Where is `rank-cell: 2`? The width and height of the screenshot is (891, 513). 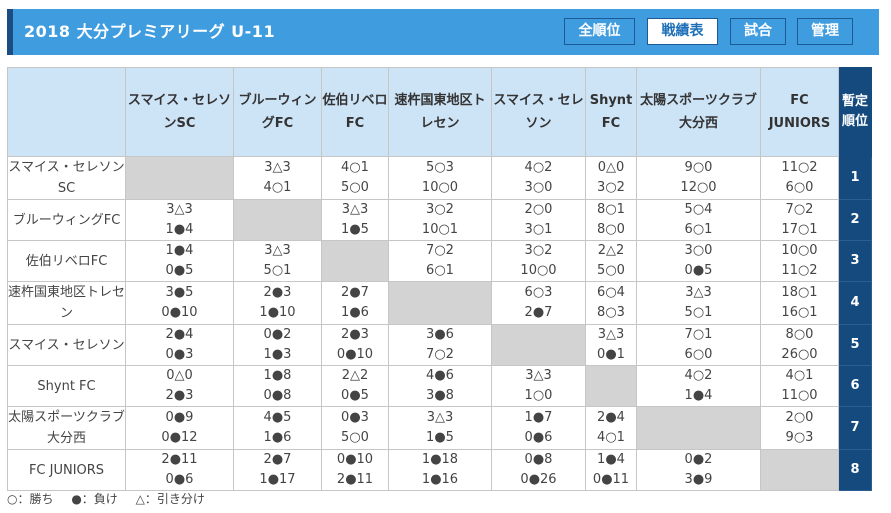 rank-cell: 2 is located at coordinates (855, 220).